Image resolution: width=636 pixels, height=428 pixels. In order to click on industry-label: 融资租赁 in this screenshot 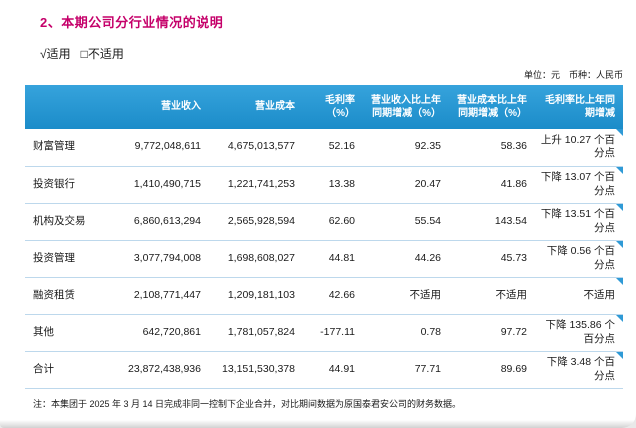, I will do `click(65, 296)`.